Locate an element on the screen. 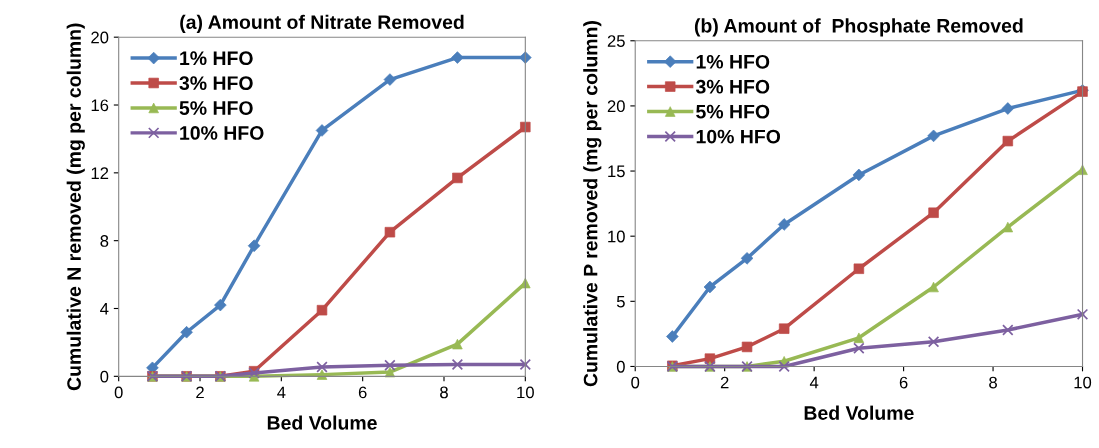  y-tick-label: 25 is located at coordinates (616, 41).